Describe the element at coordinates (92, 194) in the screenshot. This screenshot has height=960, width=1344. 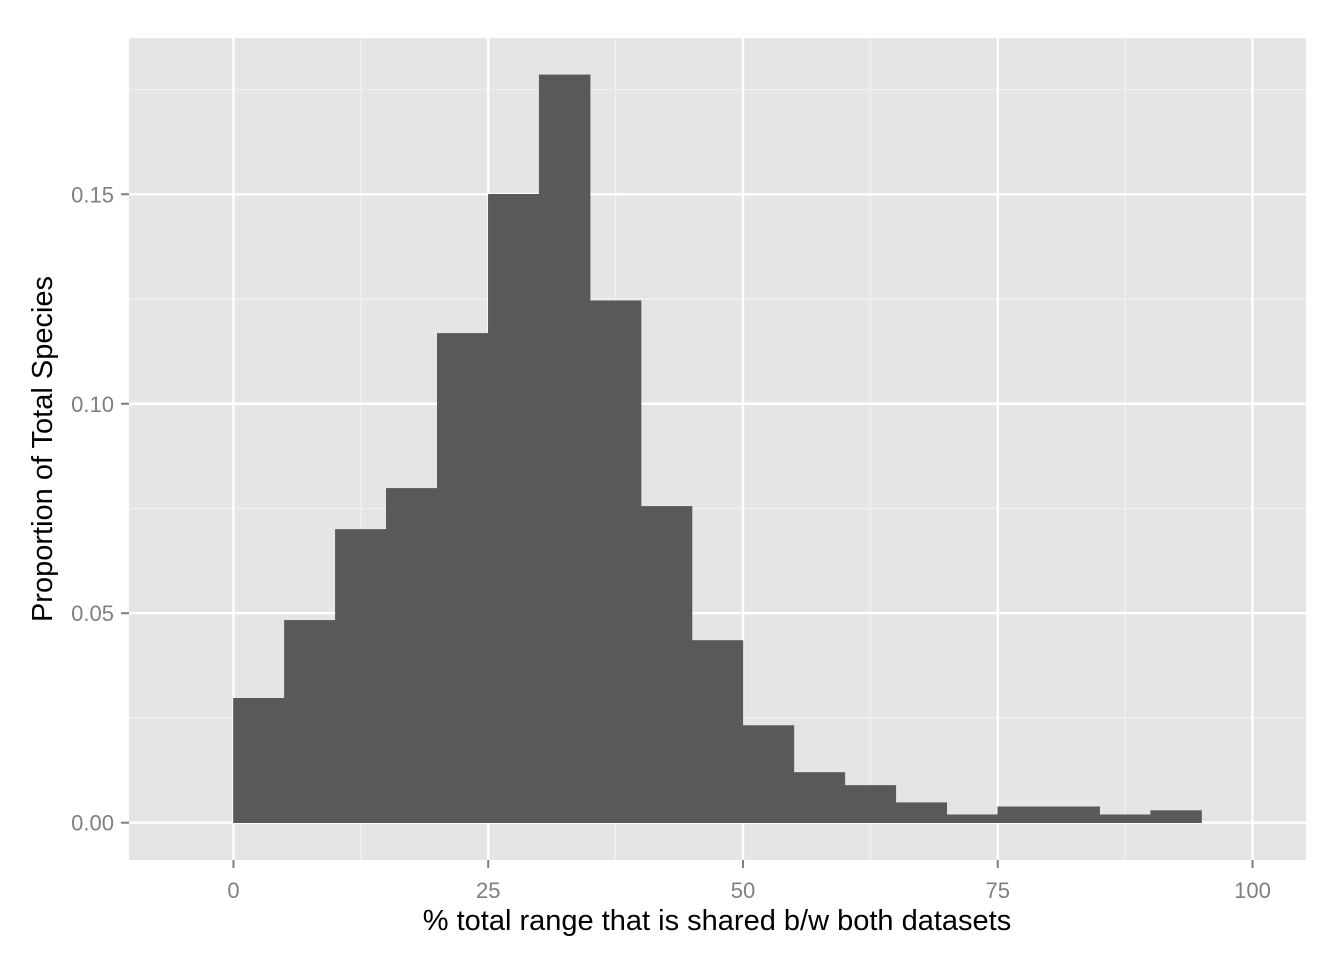
I see `y-tick-label: 0.15` at that location.